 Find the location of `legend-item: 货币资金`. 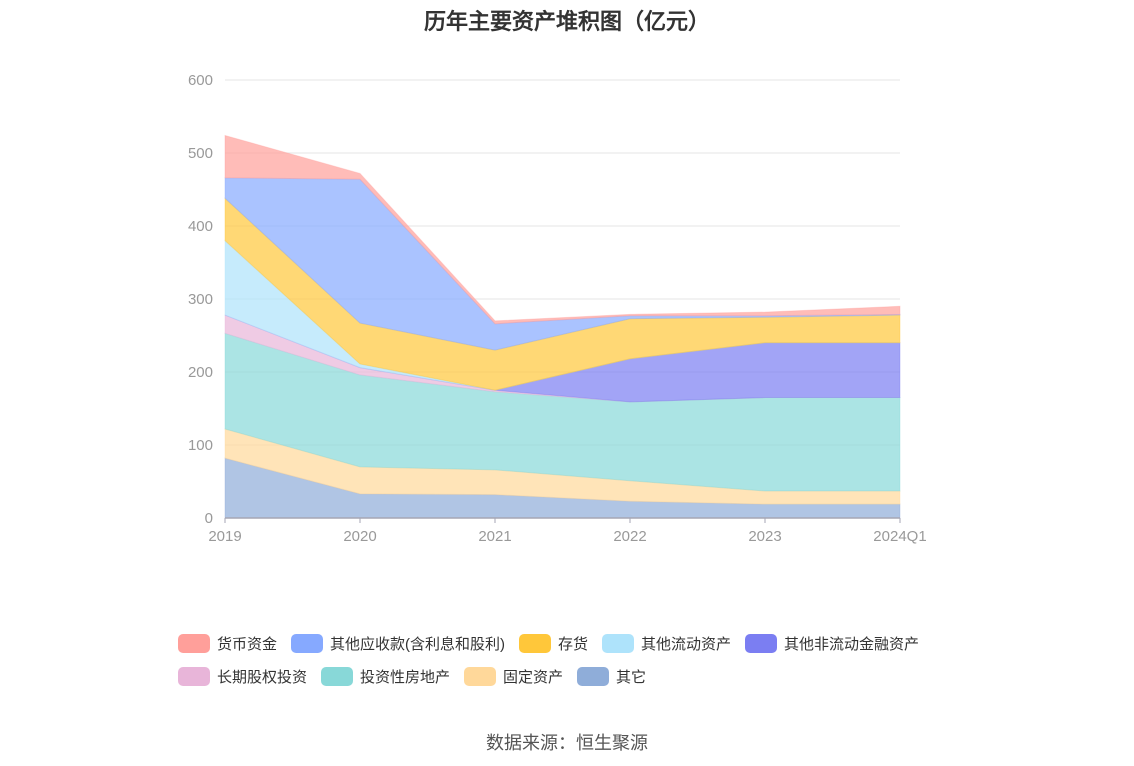

legend-item: 货币资金 is located at coordinates (227, 643).